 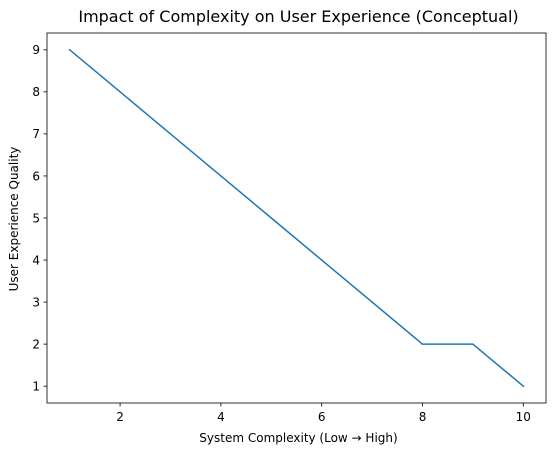 I want to click on y-tick-label: 2, so click(x=36, y=344).